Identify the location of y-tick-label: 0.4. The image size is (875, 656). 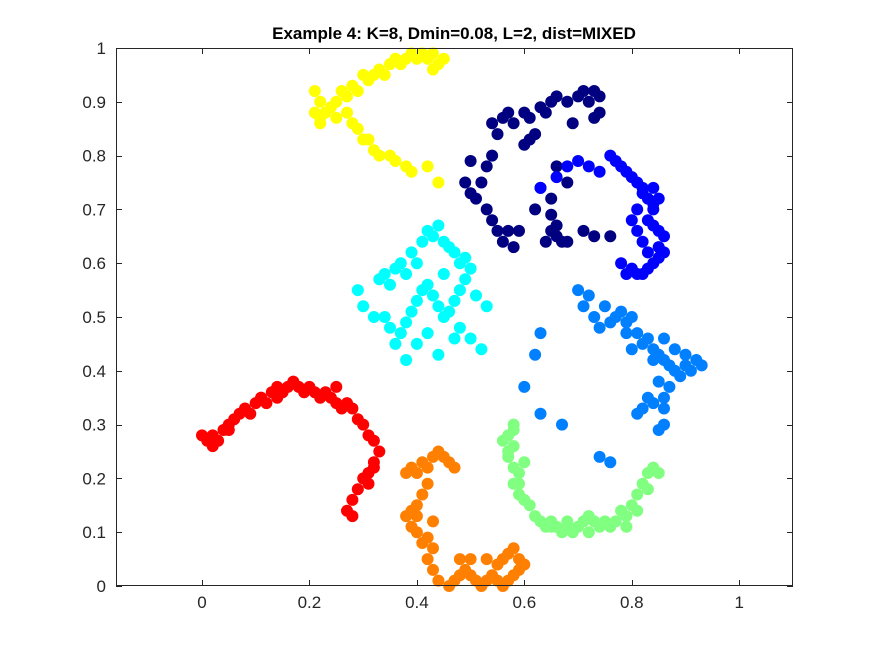
(94, 371).